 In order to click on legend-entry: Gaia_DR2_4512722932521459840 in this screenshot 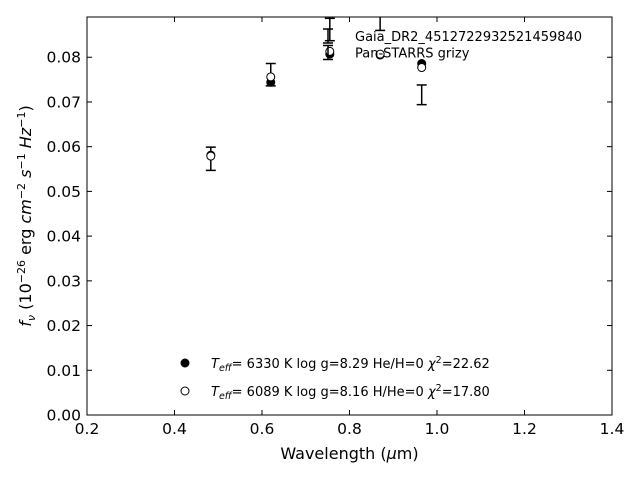, I will do `click(452, 36)`.